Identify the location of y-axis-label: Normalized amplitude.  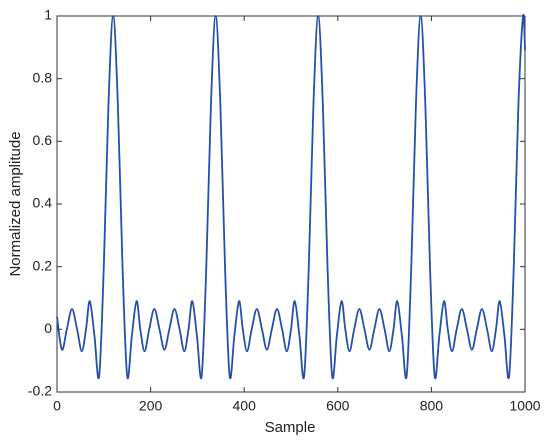
(15, 203).